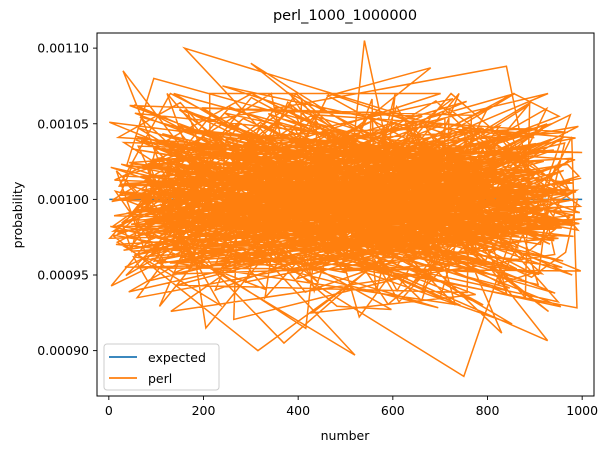 Image resolution: width=602 pixels, height=453 pixels. Describe the element at coordinates (393, 410) in the screenshot. I see `x-tick-label: 600` at that location.